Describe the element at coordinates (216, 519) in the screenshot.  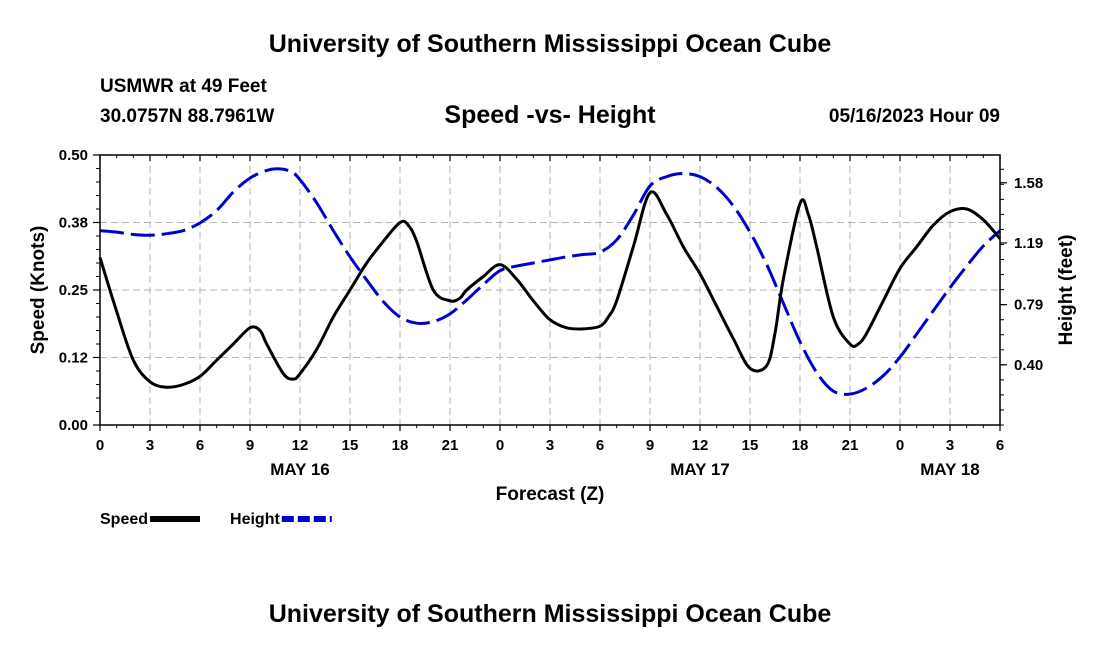
I see `legend: Speed Height` at that location.